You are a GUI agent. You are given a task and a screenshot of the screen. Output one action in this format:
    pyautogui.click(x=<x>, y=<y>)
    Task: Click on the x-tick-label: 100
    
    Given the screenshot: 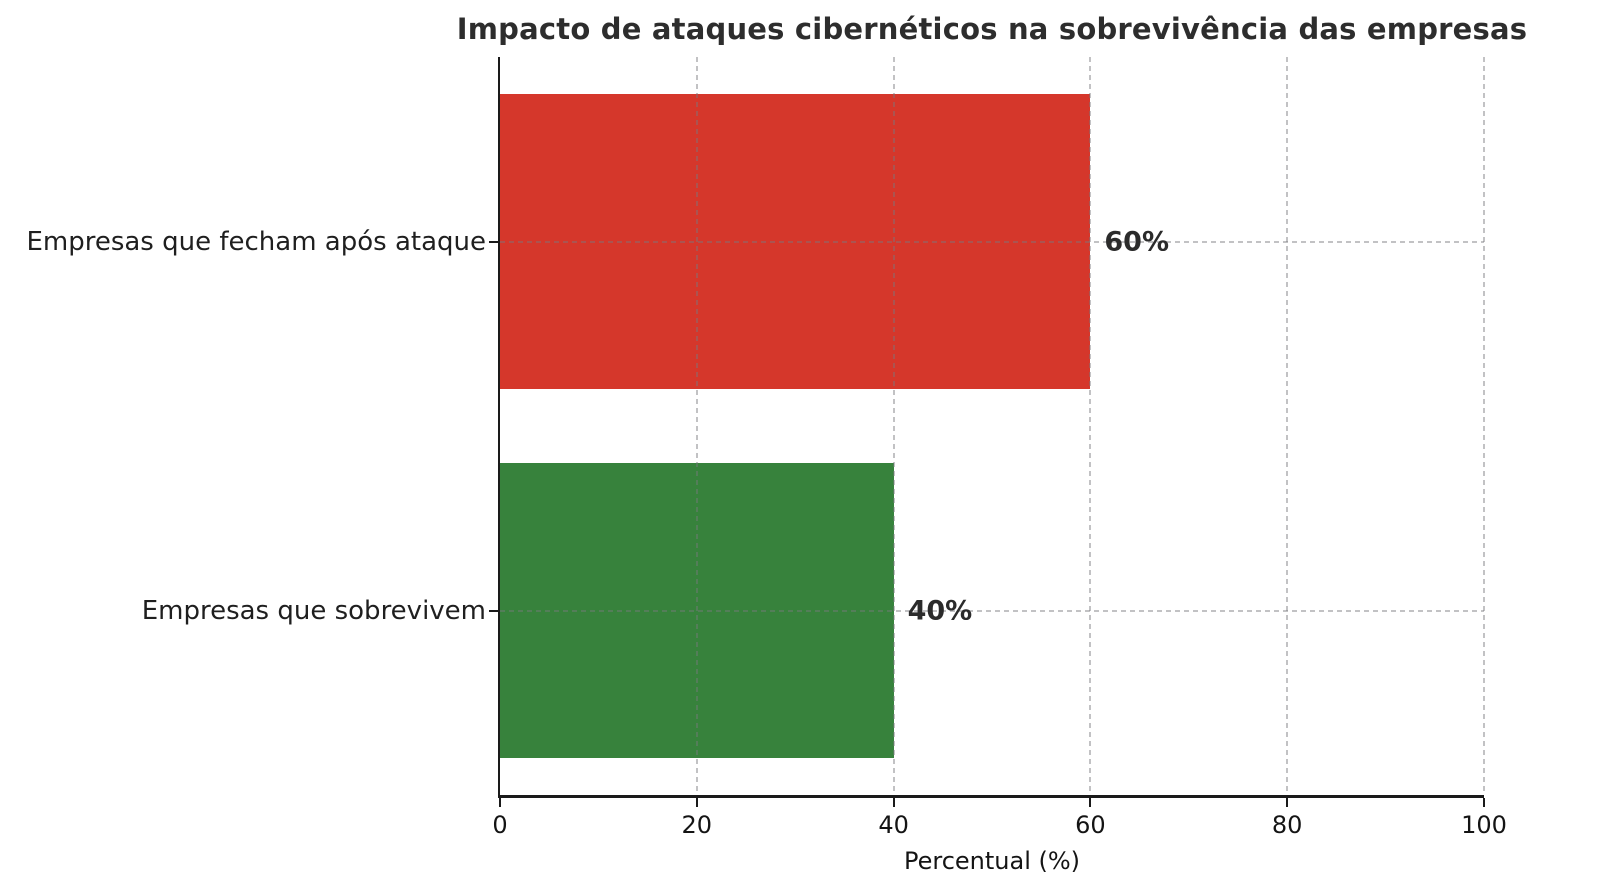 What is the action you would take?
    pyautogui.click(x=1484, y=825)
    